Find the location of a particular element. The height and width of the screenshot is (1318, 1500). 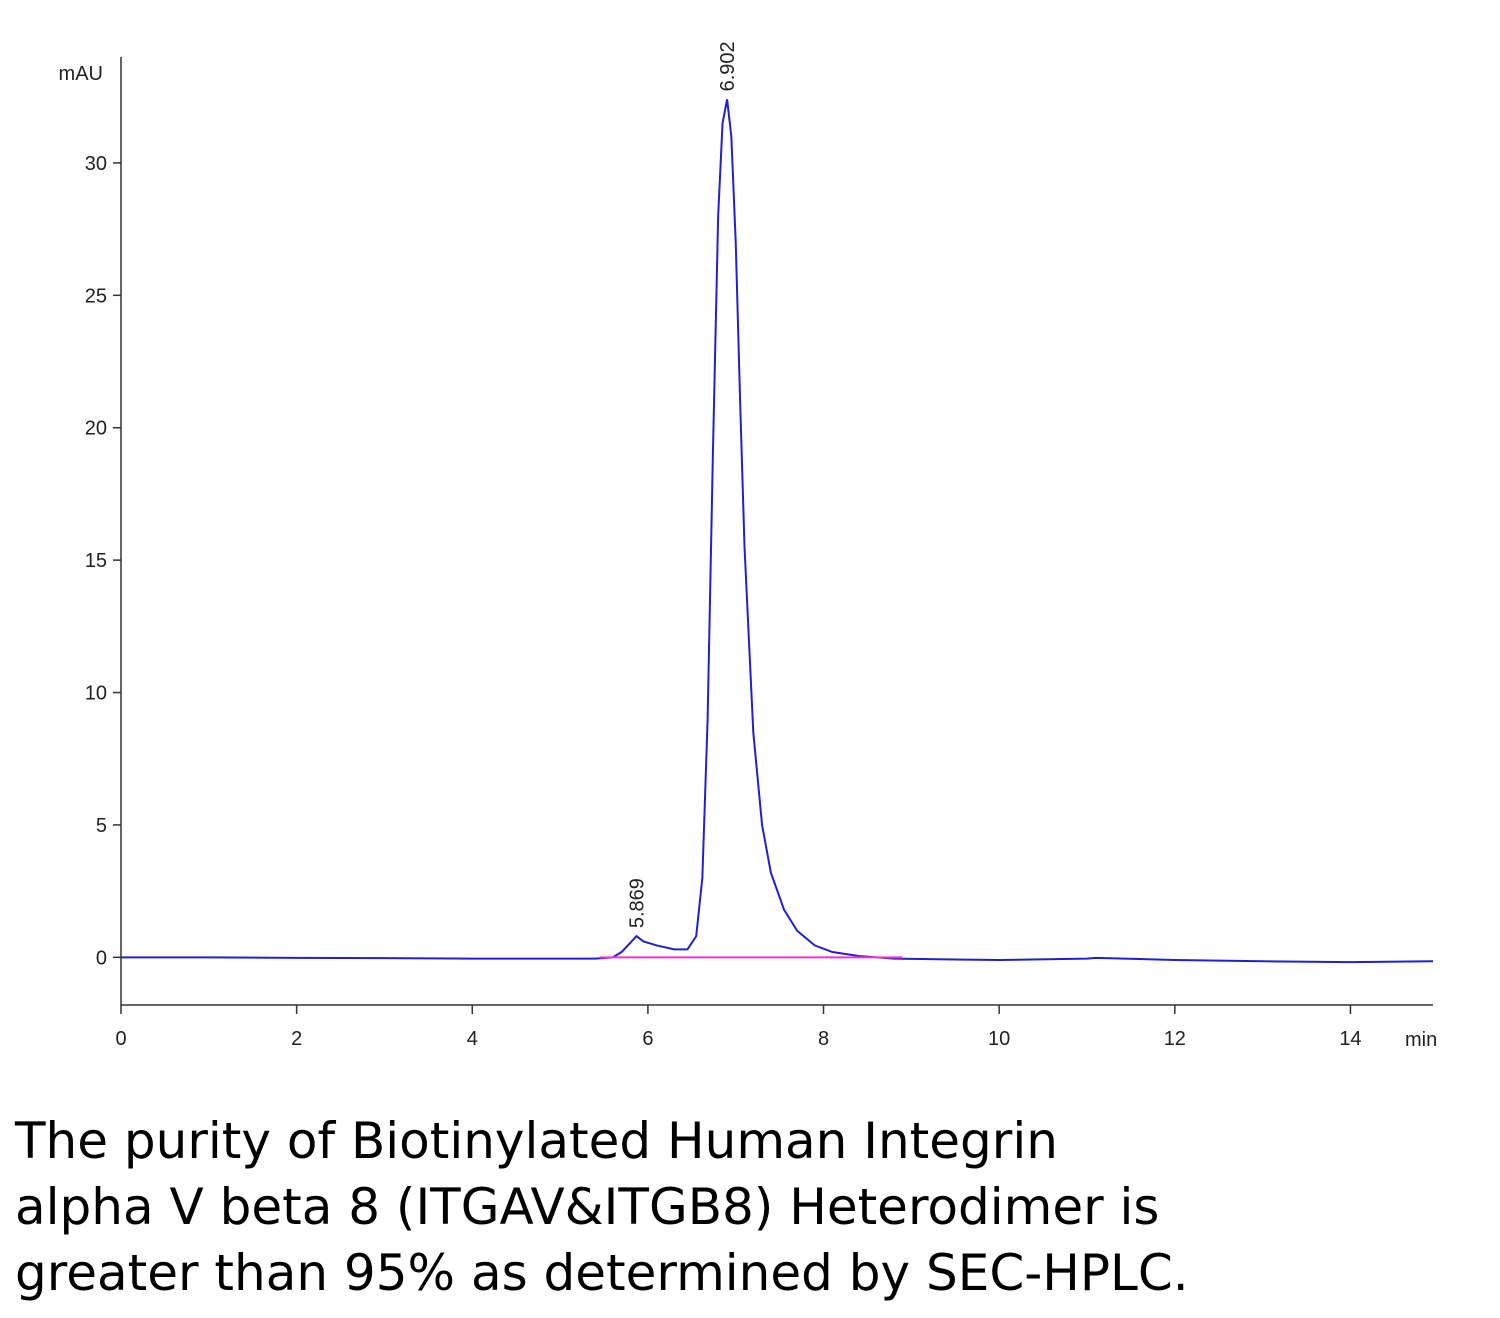

y-axis-label: mAU is located at coordinates (81, 74).